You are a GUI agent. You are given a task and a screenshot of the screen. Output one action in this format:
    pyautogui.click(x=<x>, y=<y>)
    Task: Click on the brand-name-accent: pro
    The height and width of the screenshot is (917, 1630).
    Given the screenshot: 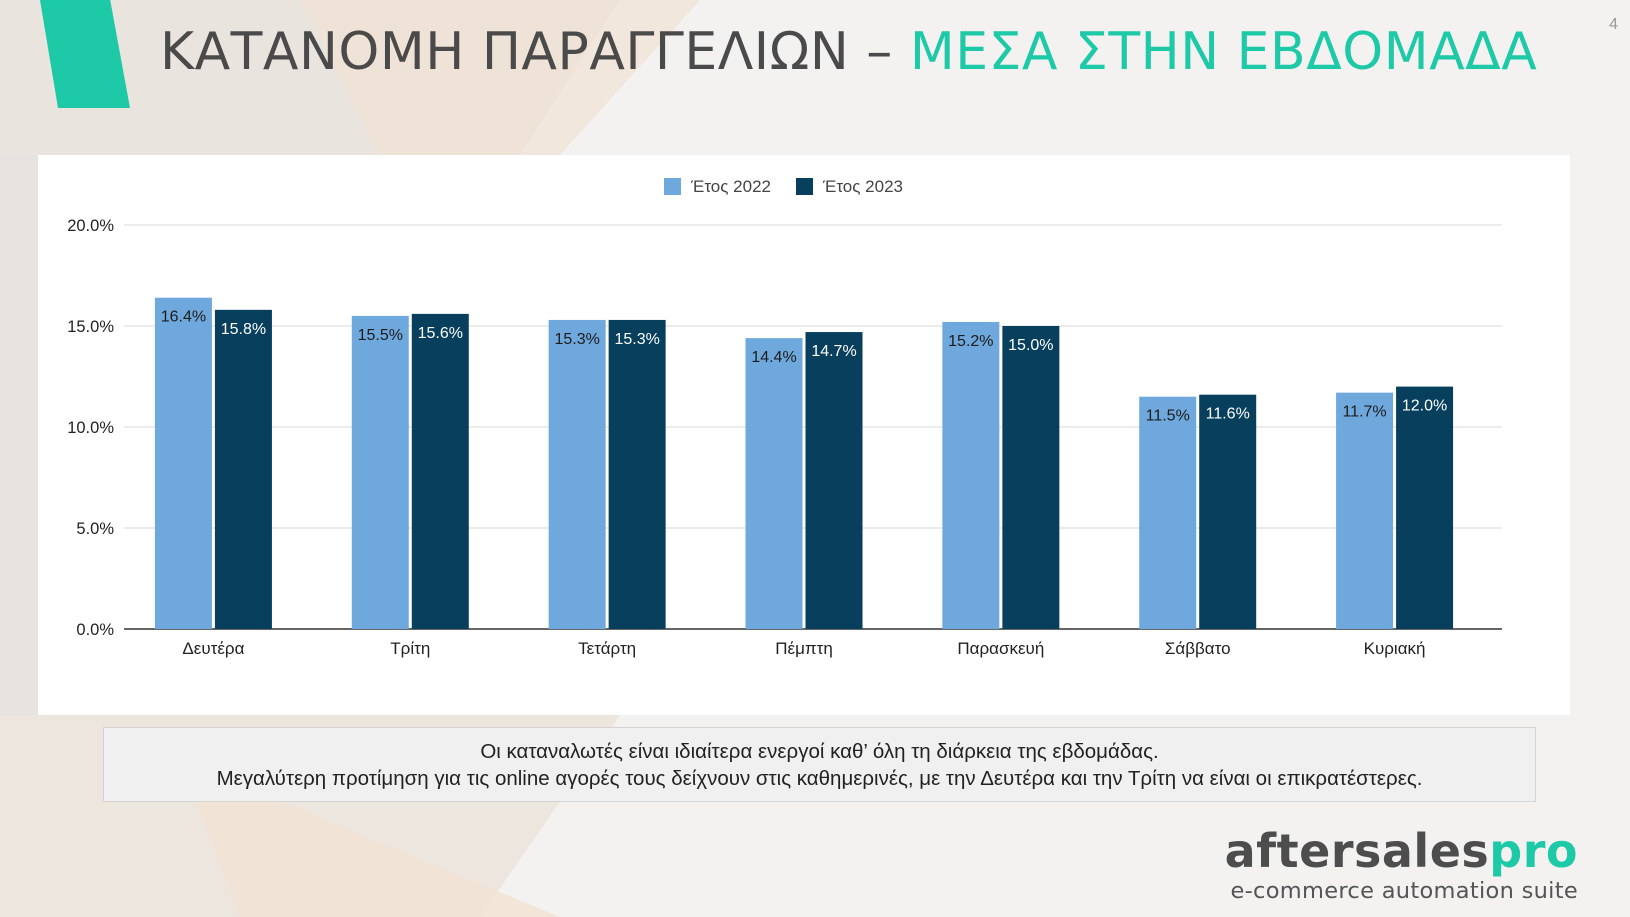 What is the action you would take?
    pyautogui.click(x=1533, y=851)
    